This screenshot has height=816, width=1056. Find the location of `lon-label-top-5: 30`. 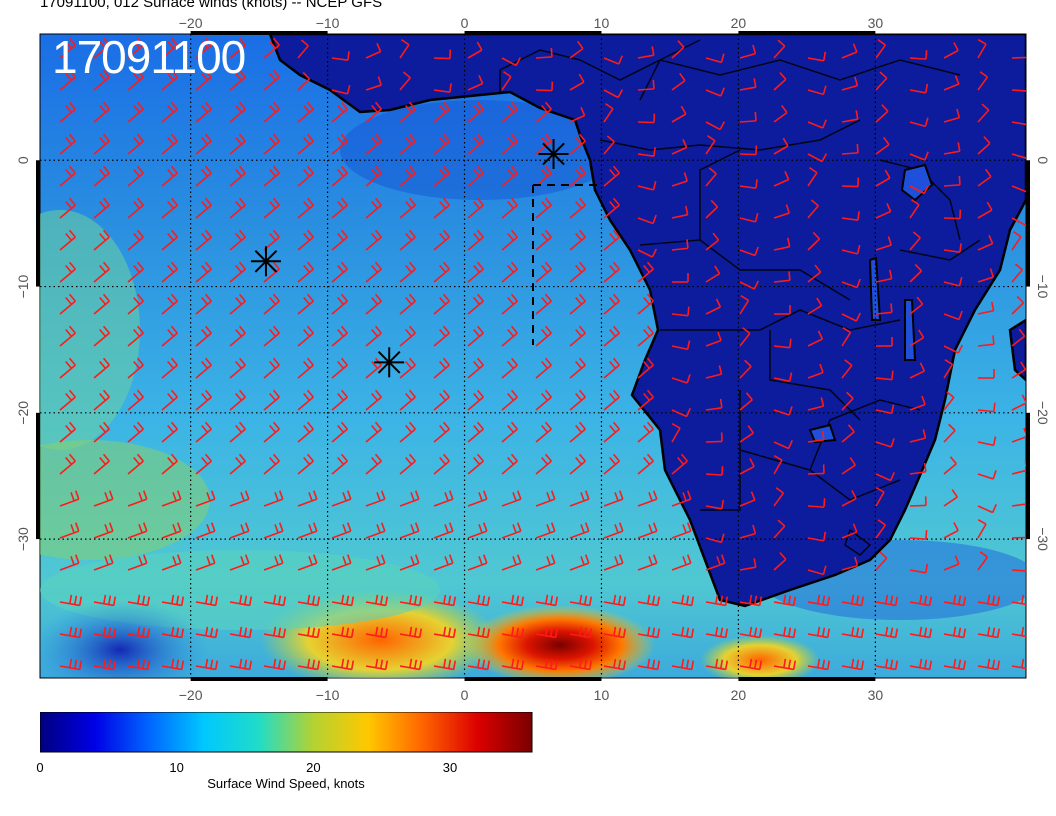

lon-label-top-5: 30 is located at coordinates (876, 23).